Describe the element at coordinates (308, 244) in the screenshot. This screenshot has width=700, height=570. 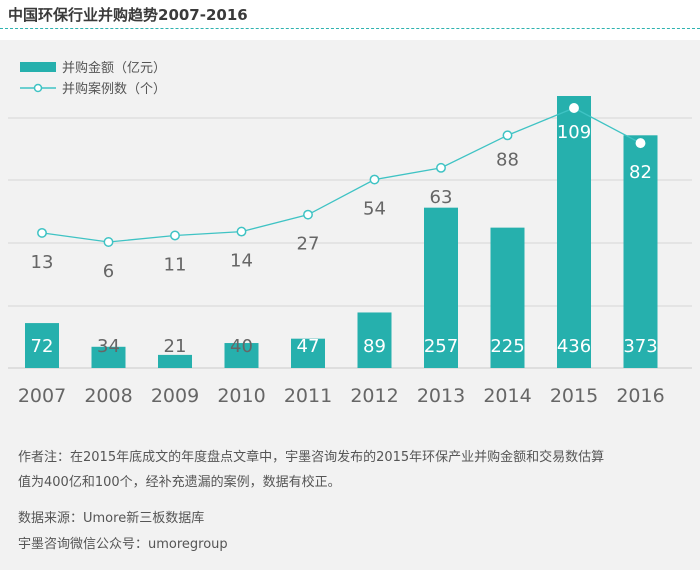
I see `line-value-label: 27` at that location.